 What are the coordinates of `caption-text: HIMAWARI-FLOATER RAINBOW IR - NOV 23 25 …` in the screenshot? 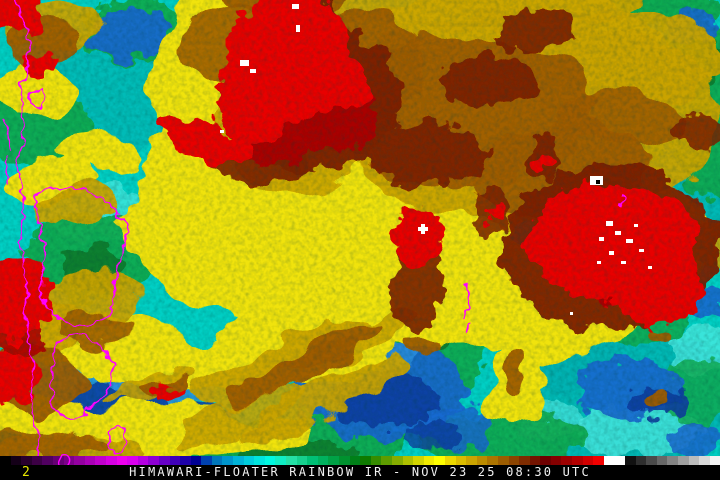 It's located at (360, 472).